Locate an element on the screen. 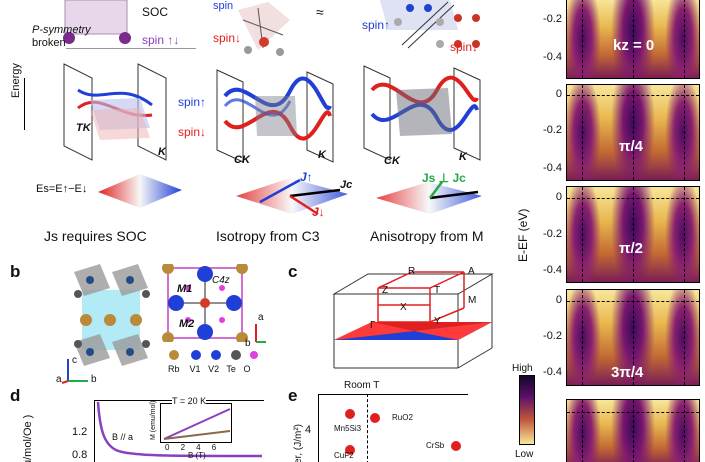 The image size is (705, 462). arpes-panel-pi4: π/4 is located at coordinates (633, 132).